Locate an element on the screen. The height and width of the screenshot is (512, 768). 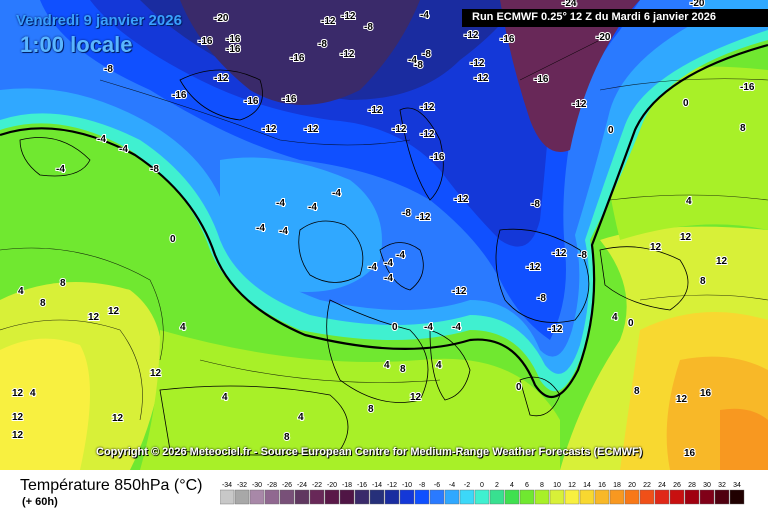
scale-tick-label: 32 is located at coordinates (722, 485).